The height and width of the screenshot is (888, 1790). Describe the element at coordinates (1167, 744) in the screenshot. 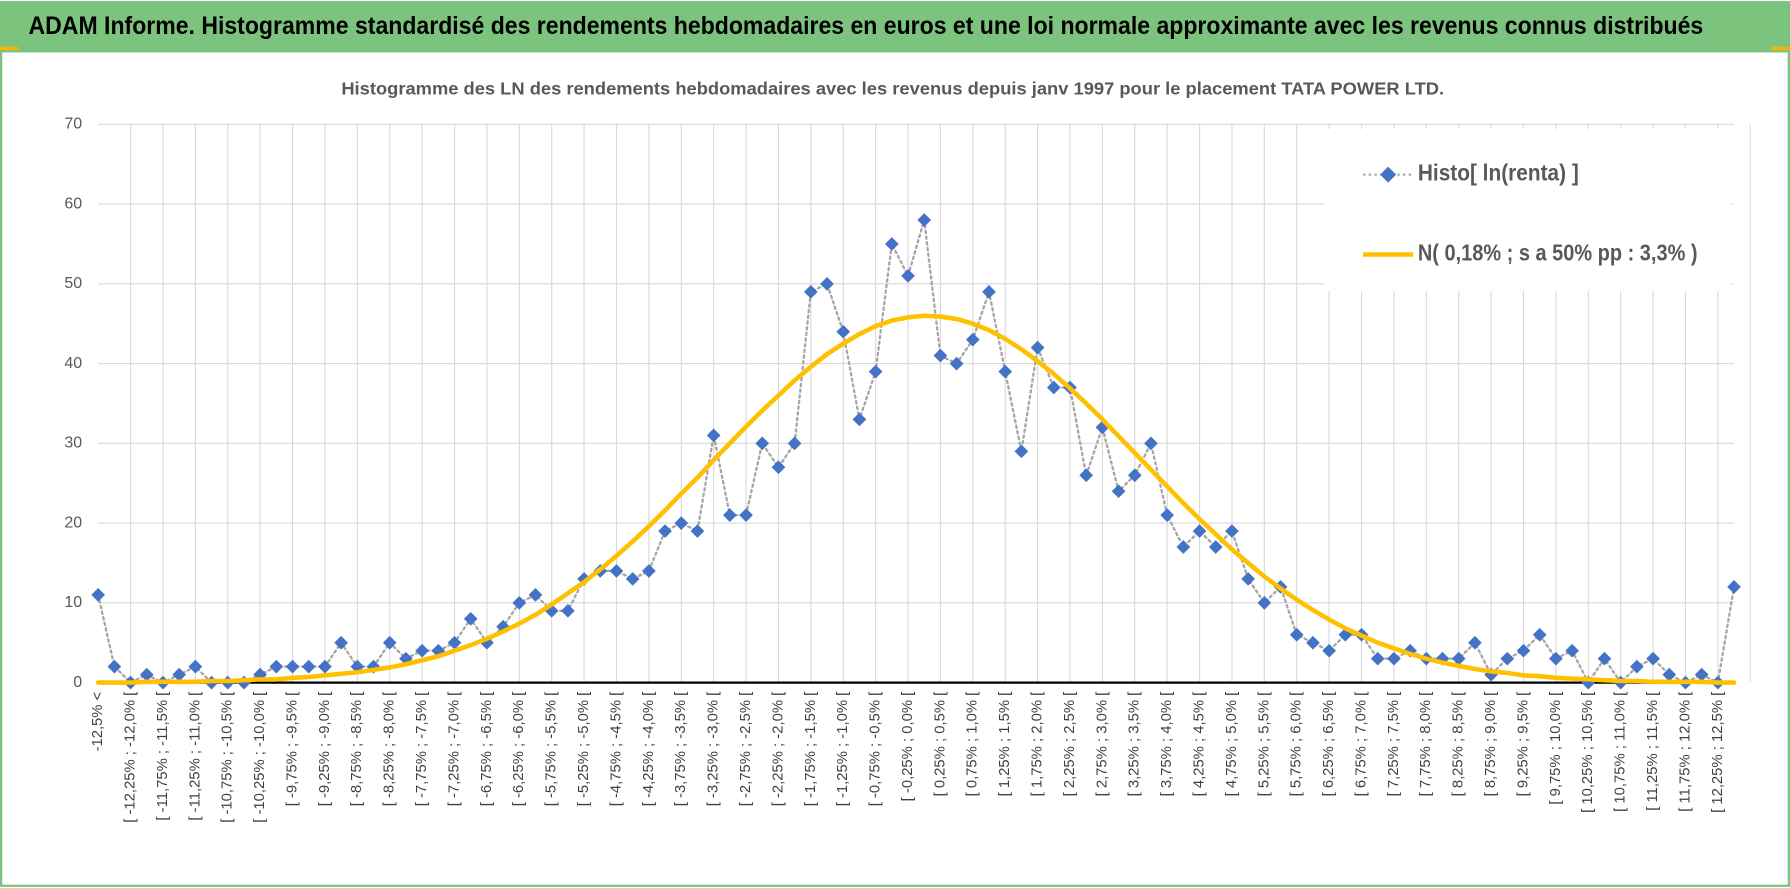

I see `x-tick-label: [ 3,75% ; 4,0% [` at that location.